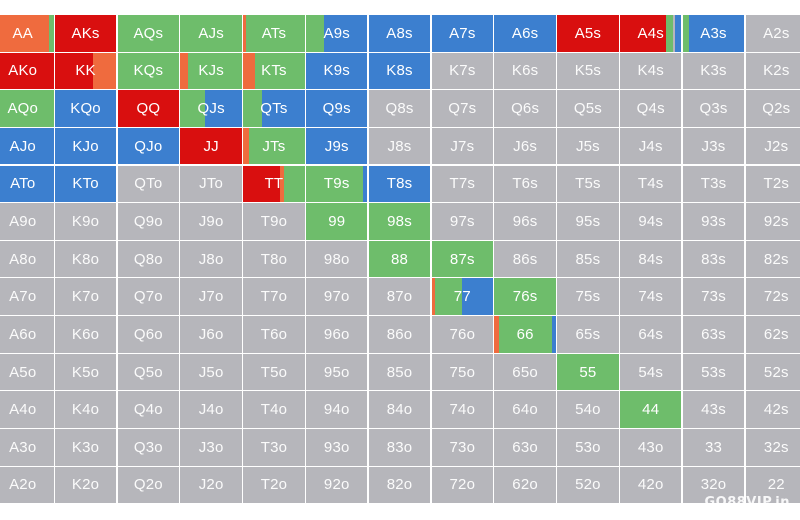 This screenshot has width=800, height=520. I want to click on hand-cell: J5o, so click(211, 372).